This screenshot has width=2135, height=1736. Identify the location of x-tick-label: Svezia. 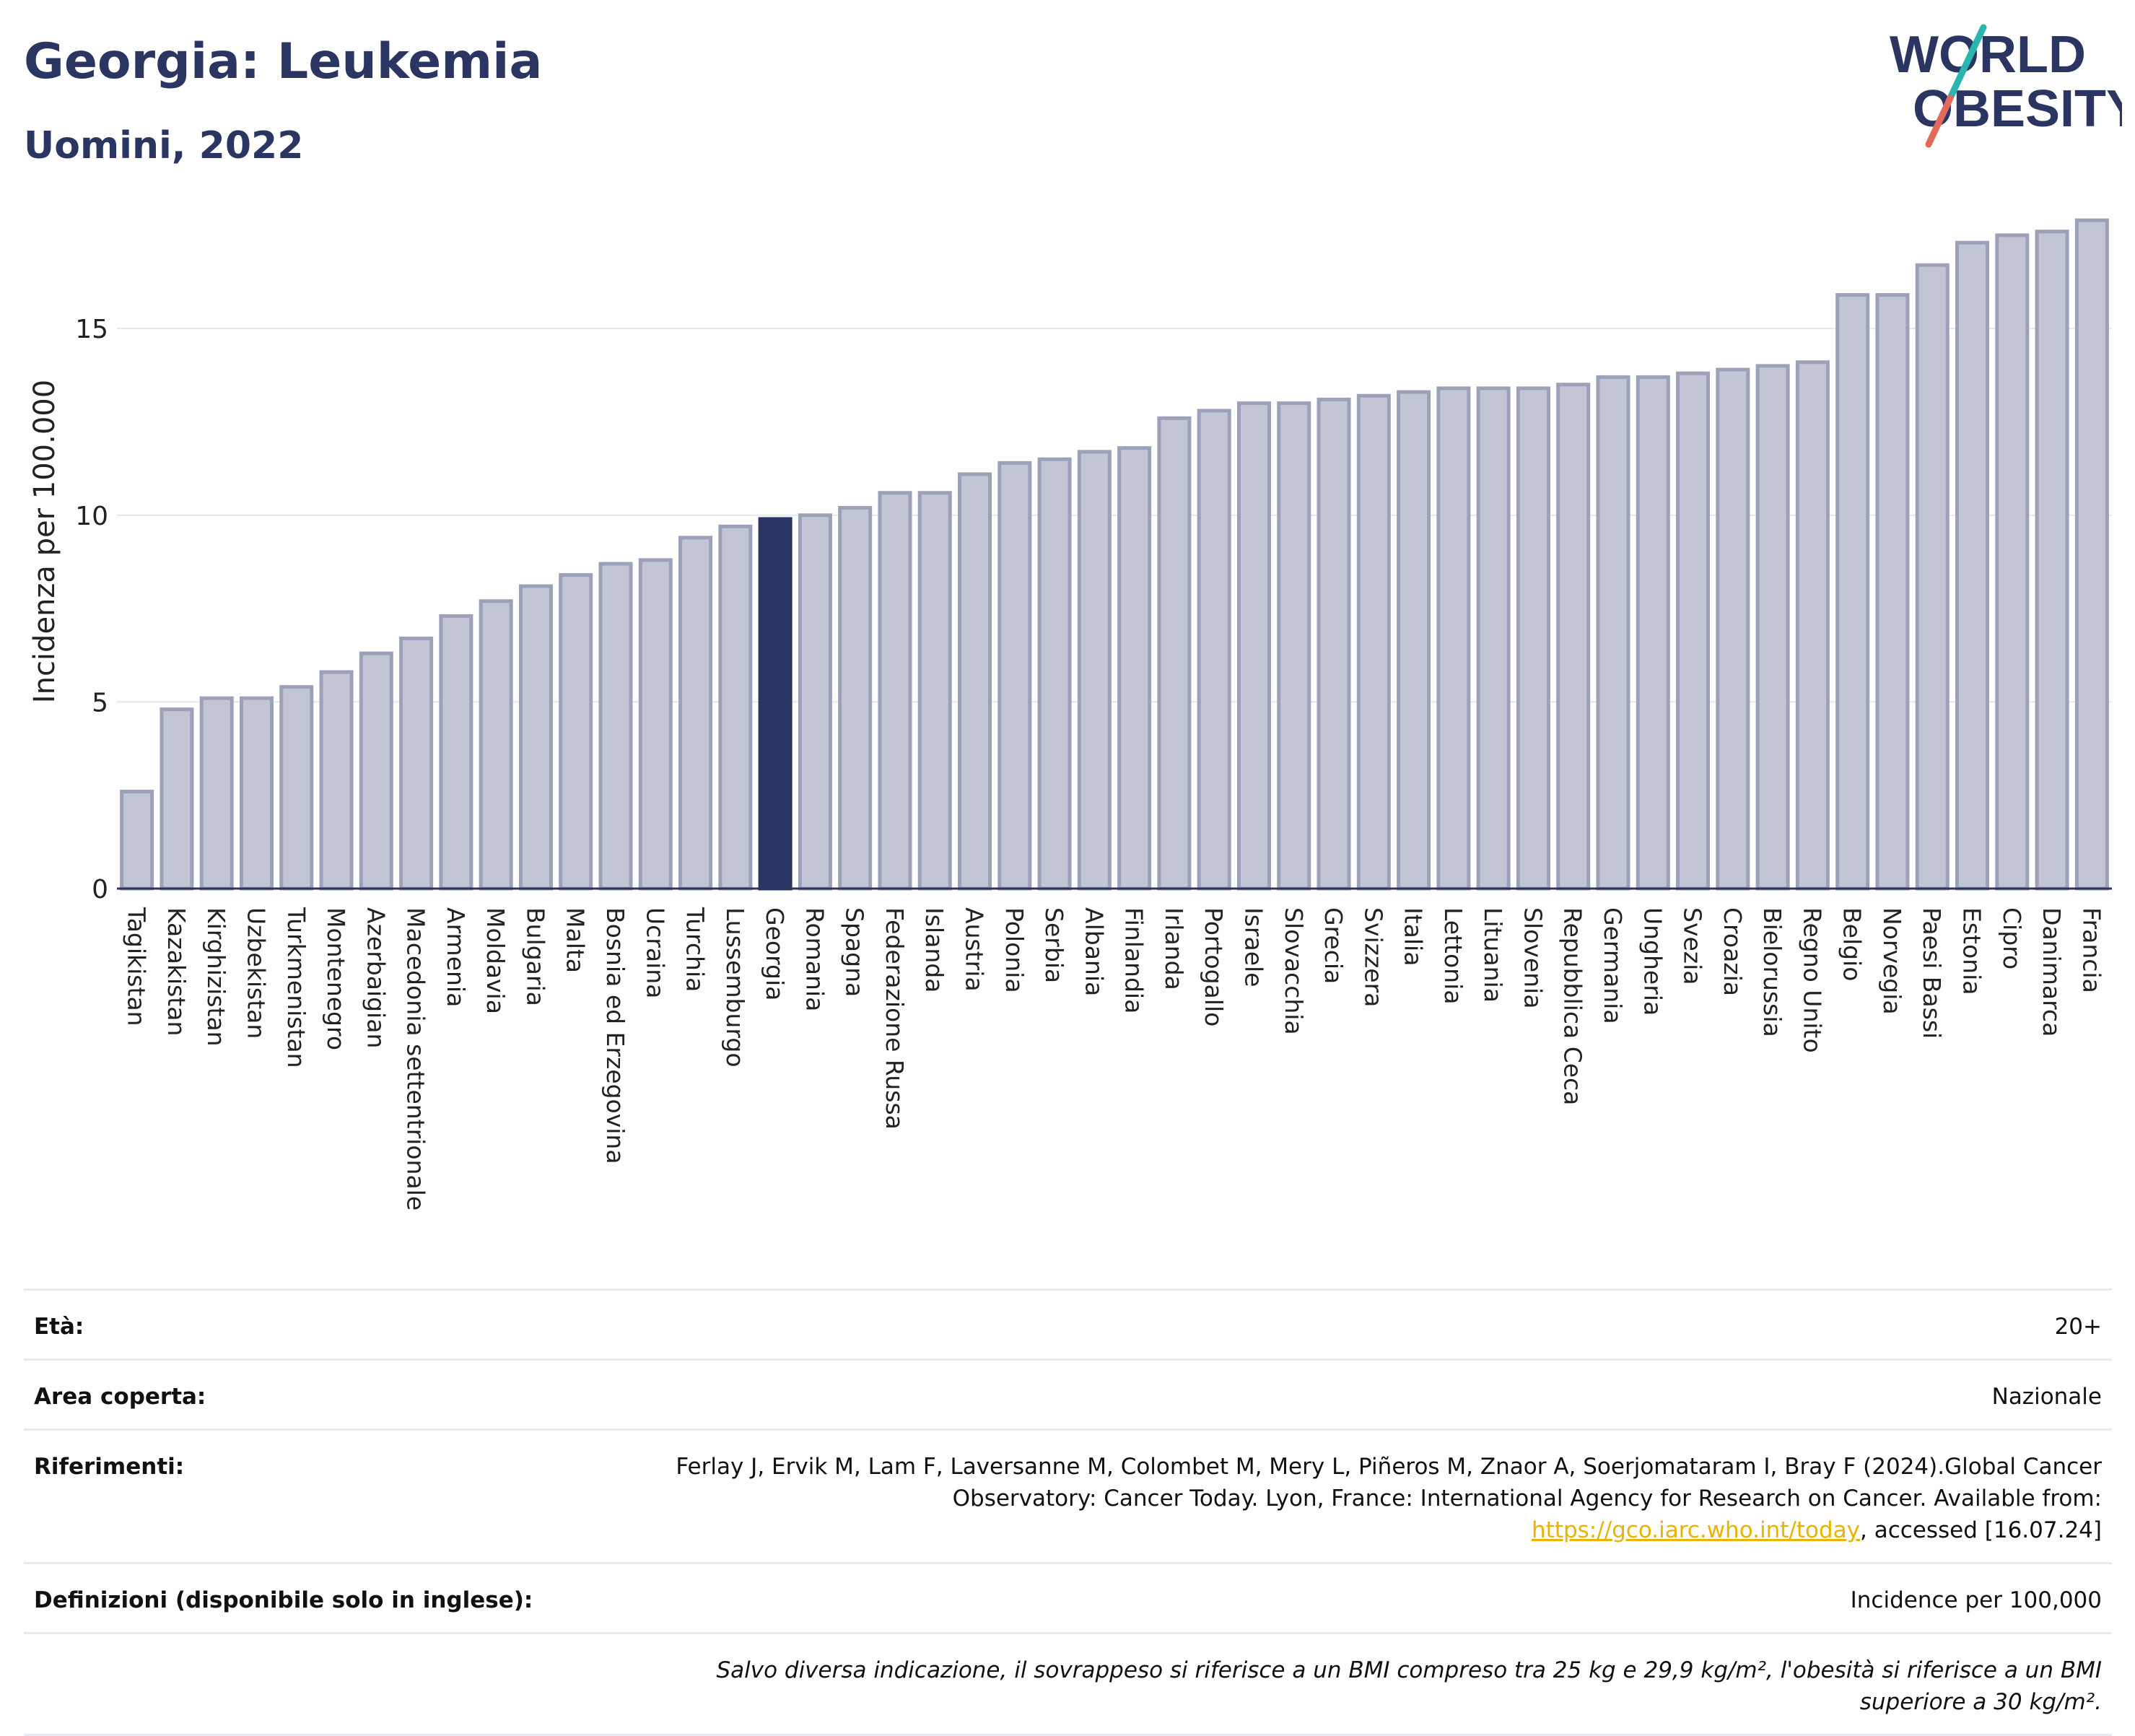
(1693, 946).